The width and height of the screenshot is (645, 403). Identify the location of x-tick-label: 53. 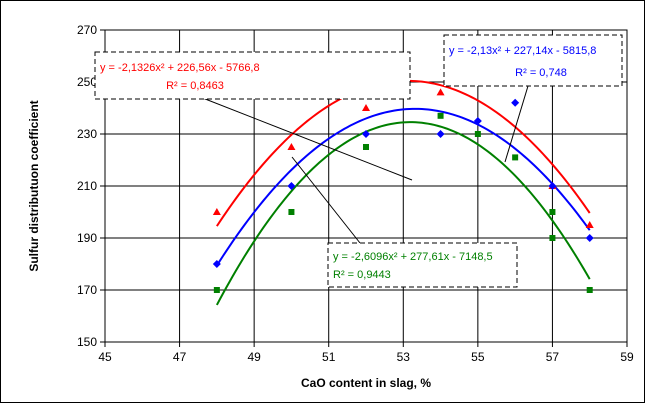
(404, 357).